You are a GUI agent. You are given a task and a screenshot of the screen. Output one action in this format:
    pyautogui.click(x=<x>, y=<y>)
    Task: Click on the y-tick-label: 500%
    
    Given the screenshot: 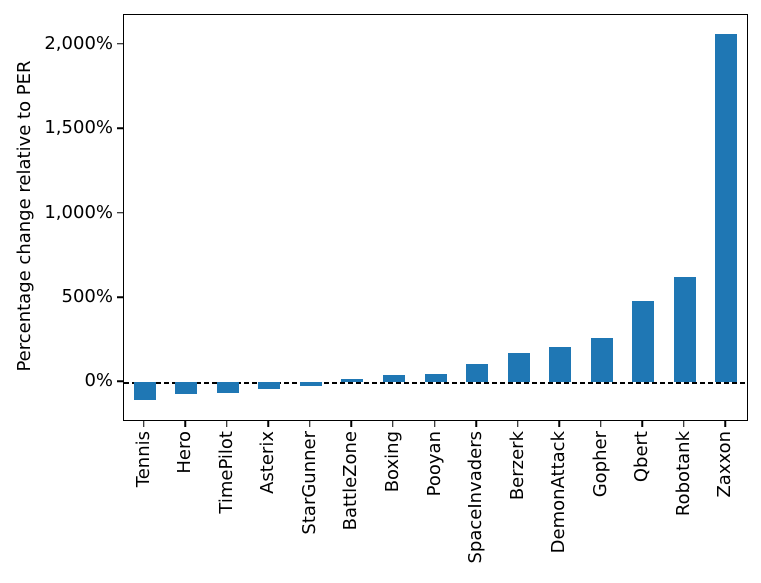 What is the action you would take?
    pyautogui.click(x=87, y=296)
    